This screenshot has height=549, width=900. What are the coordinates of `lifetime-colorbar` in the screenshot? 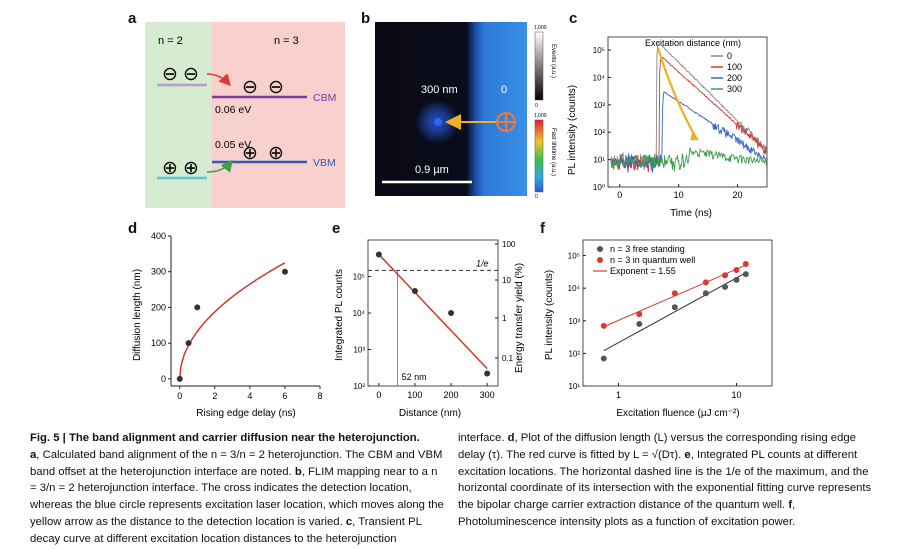 It's located at (539, 156).